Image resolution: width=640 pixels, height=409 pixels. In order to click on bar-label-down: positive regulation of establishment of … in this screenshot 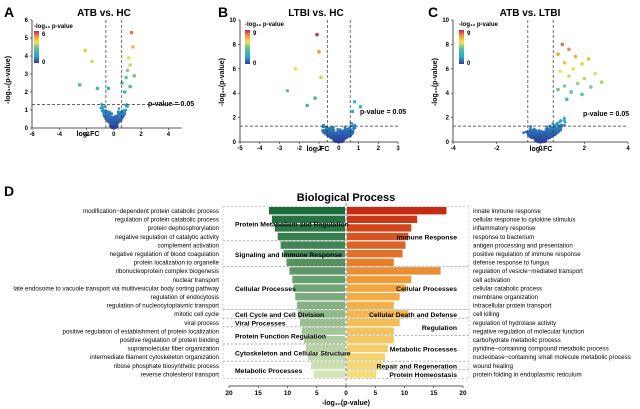, I will do `click(141, 331)`.